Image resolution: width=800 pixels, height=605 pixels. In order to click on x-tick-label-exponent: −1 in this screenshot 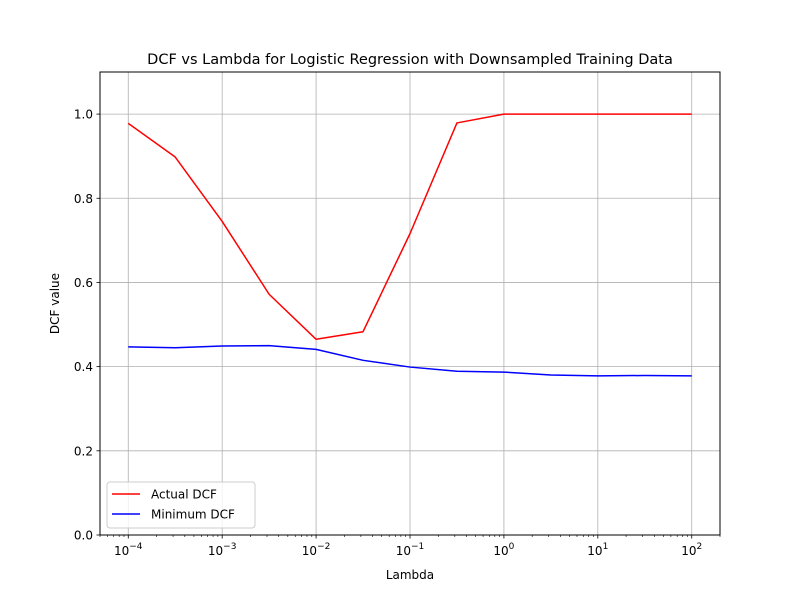, I will do `click(417, 547)`.